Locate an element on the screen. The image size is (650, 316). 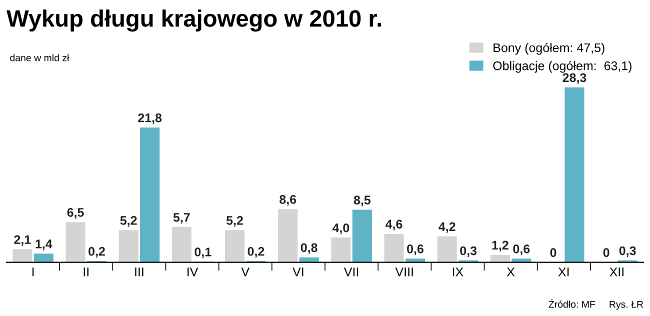
x-tick-label: X is located at coordinates (510, 272).